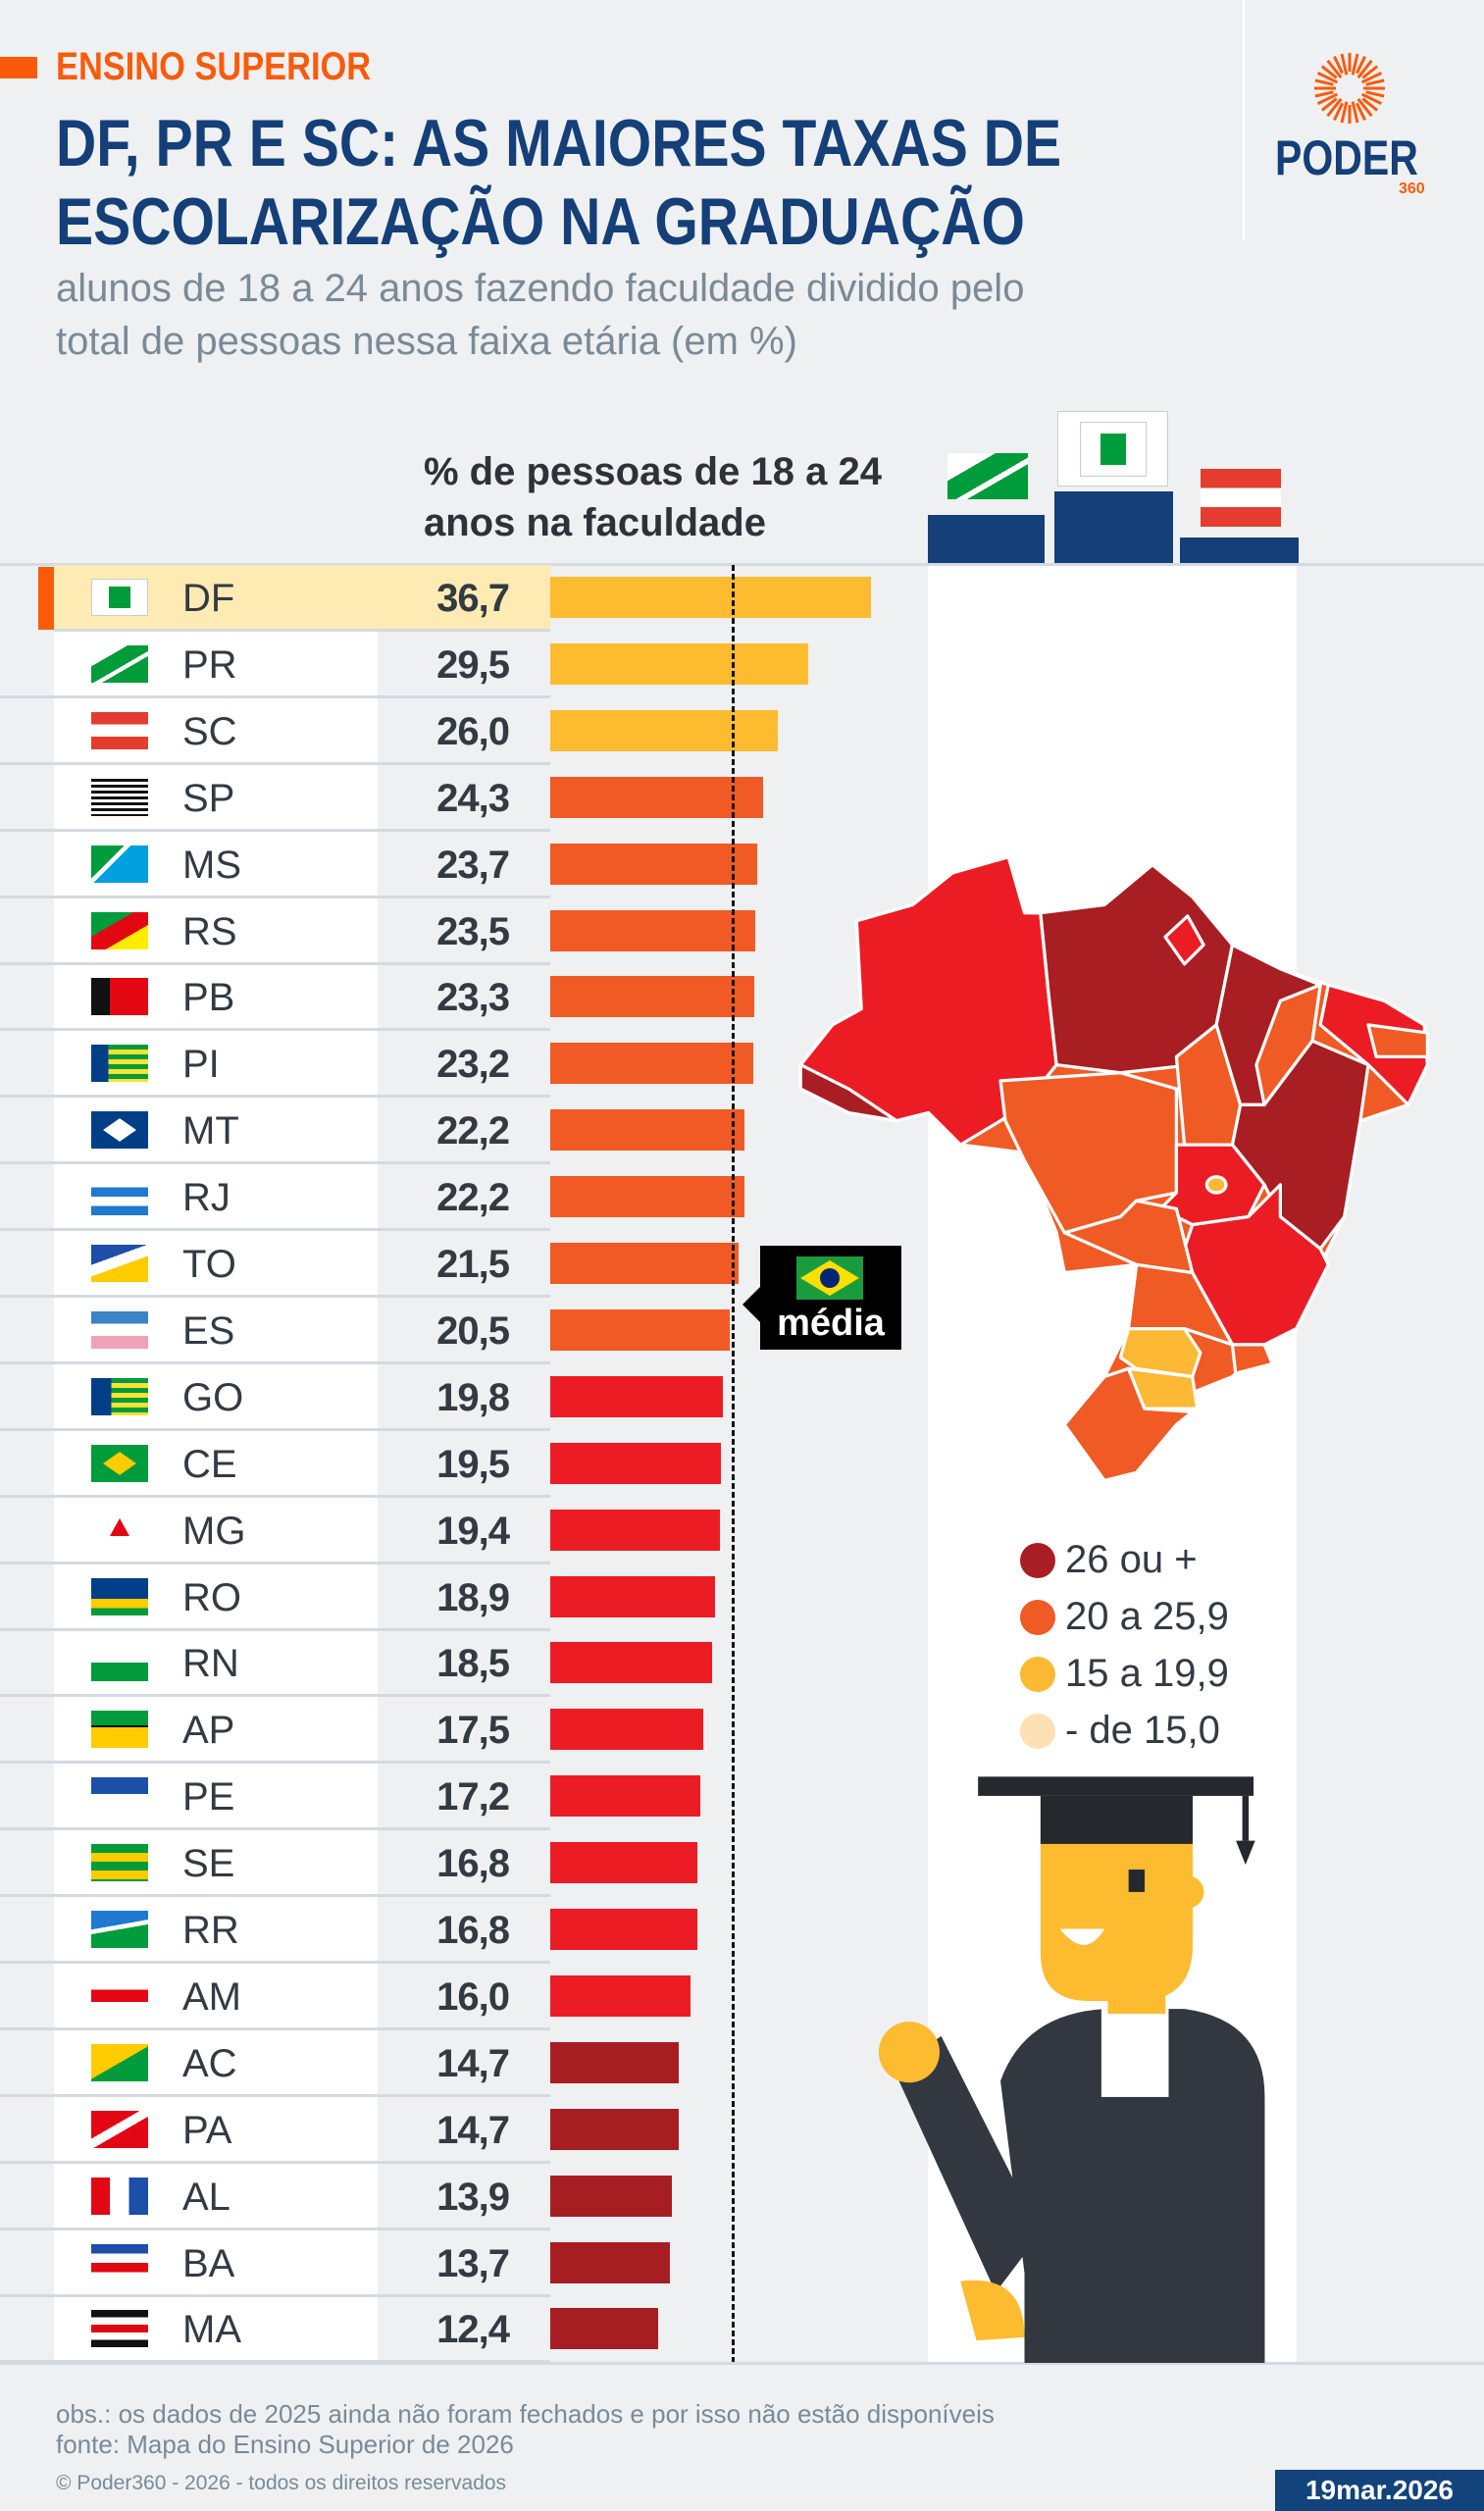  Describe the element at coordinates (473, 1664) in the screenshot. I see `value-label: 18,5` at that location.